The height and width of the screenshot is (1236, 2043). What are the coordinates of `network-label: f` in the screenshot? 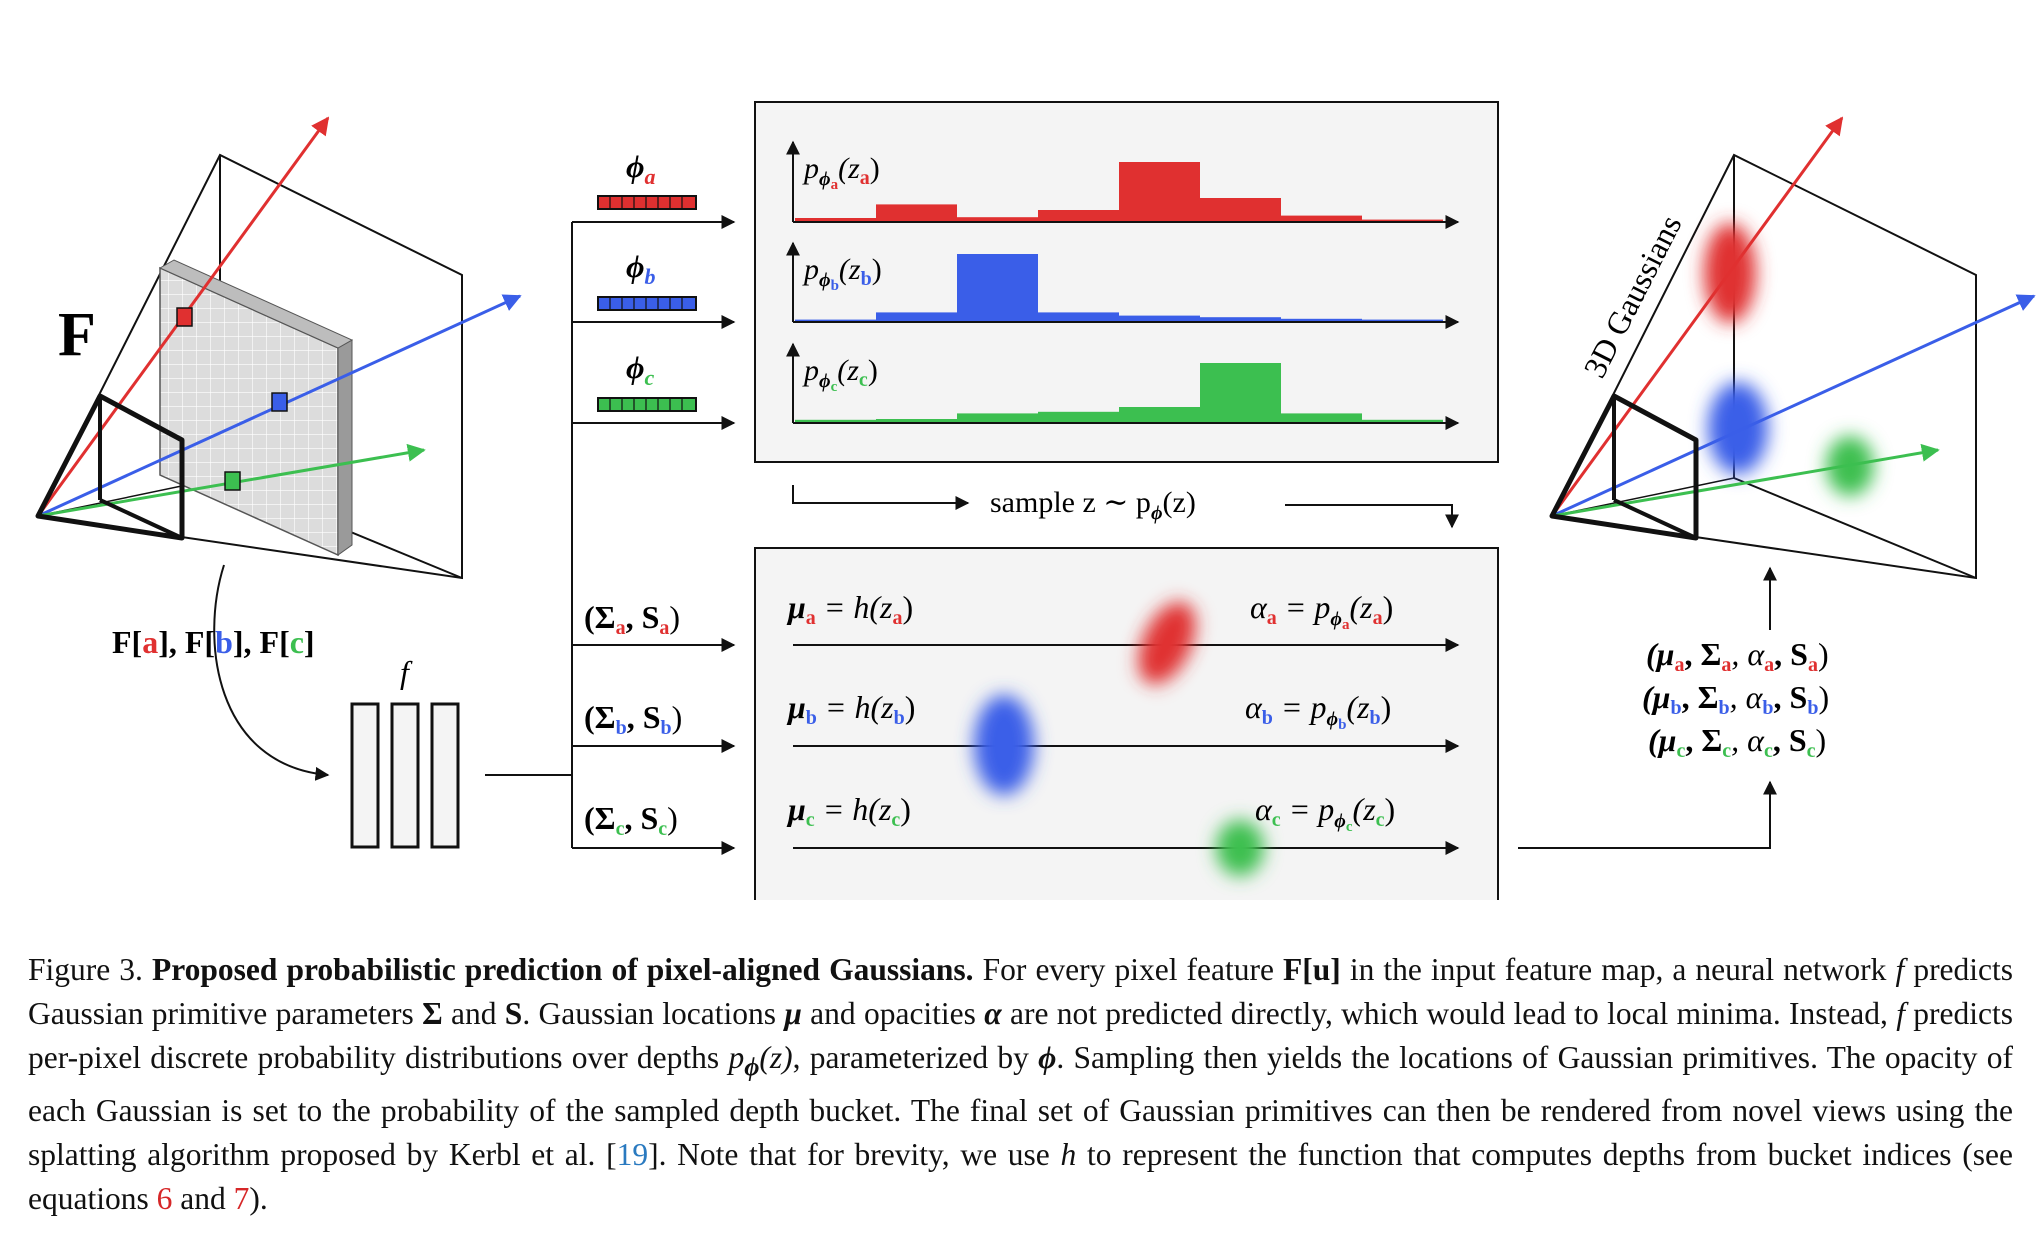 It's located at (406, 672).